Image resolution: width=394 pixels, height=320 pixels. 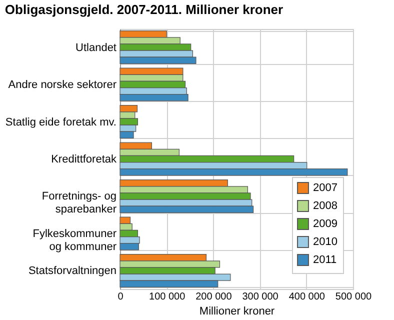 I want to click on legend-label: 2008, so click(x=325, y=206).